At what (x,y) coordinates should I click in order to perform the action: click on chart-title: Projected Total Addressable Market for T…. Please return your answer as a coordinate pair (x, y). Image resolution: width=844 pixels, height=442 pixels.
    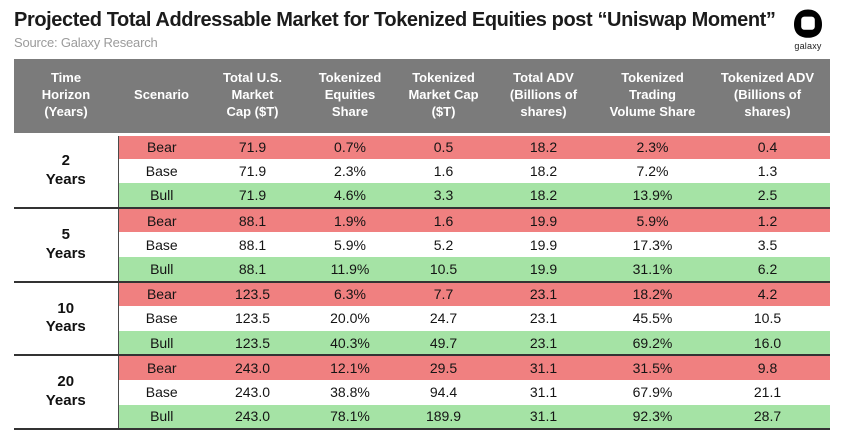
    Looking at the image, I should click on (395, 20).